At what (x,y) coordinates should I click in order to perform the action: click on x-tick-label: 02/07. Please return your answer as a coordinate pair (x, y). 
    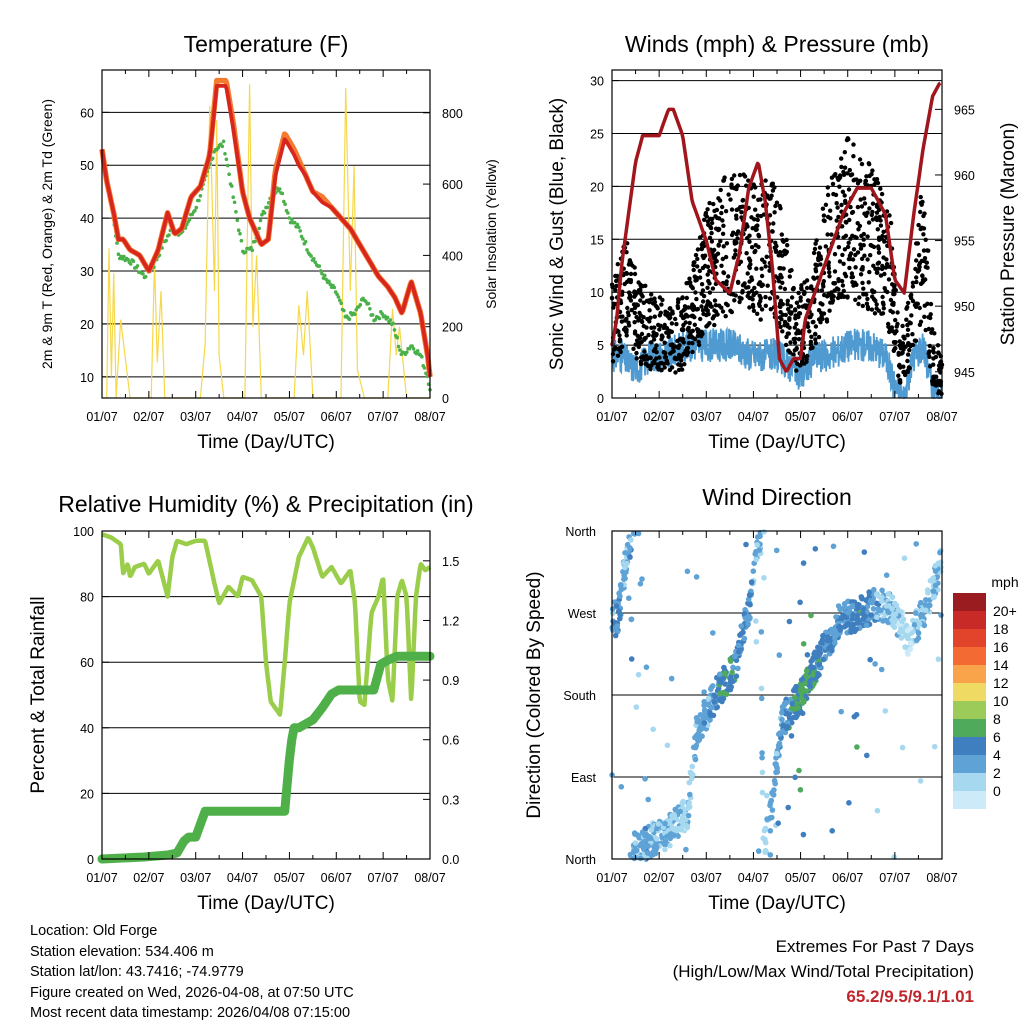
    Looking at the image, I should click on (659, 417).